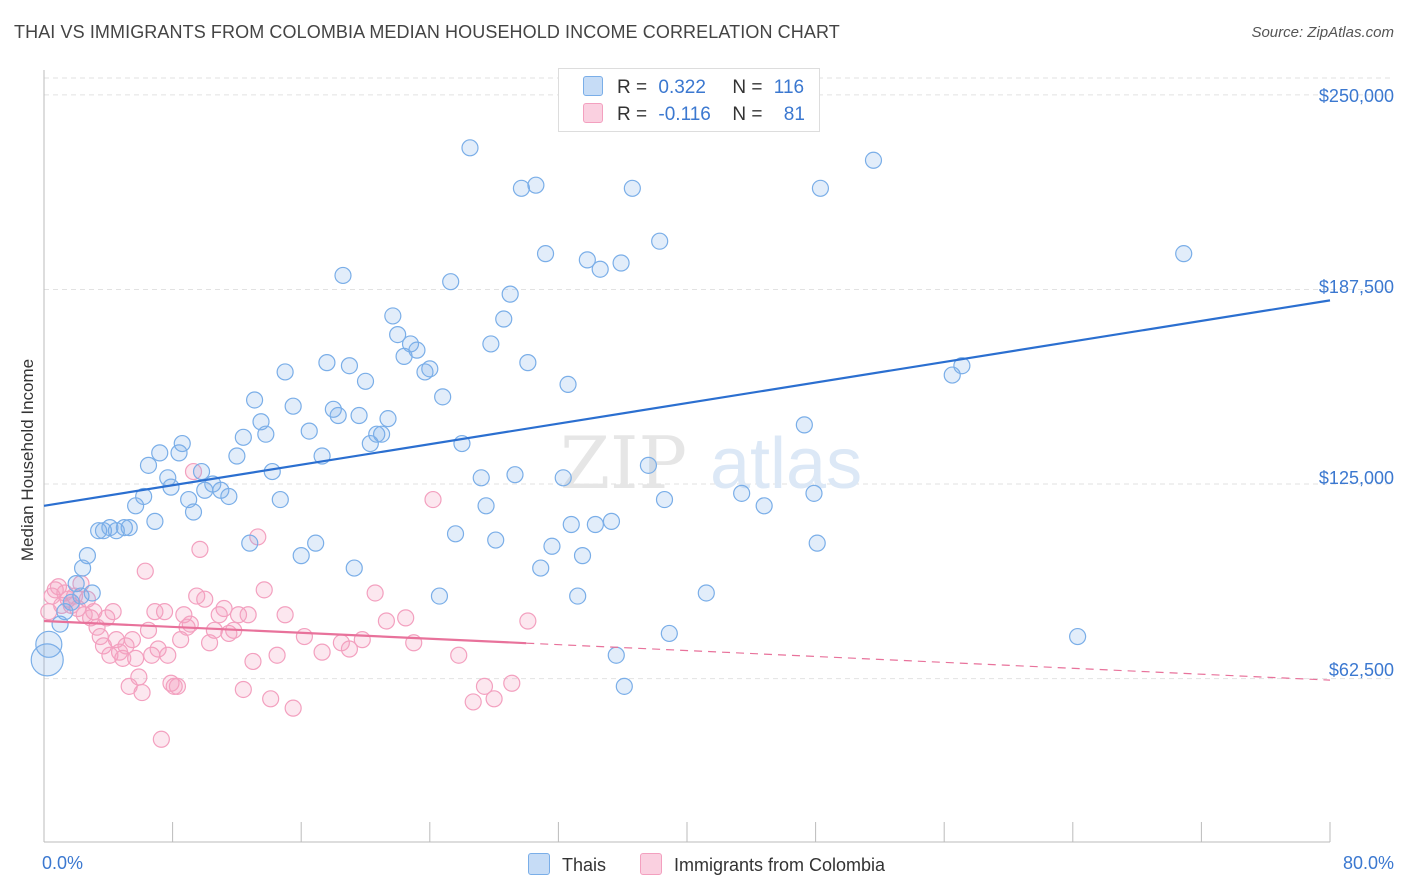 The width and height of the screenshot is (1406, 892). I want to click on n-value: 81, so click(794, 114).